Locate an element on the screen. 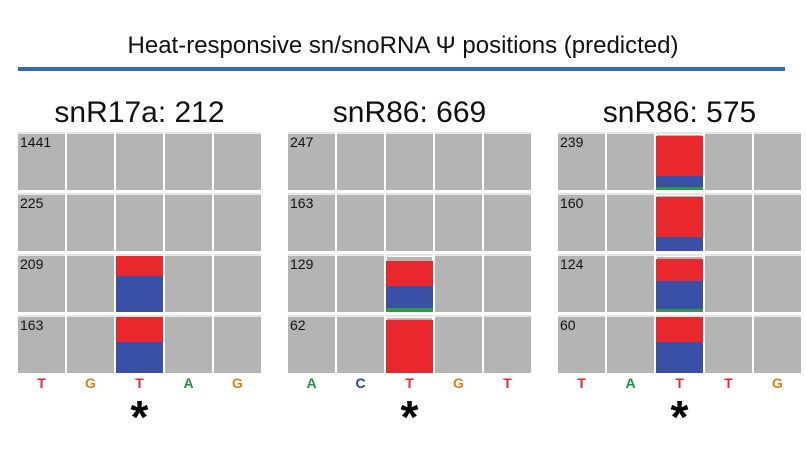  mismatch-g-segment is located at coordinates (679, 188).